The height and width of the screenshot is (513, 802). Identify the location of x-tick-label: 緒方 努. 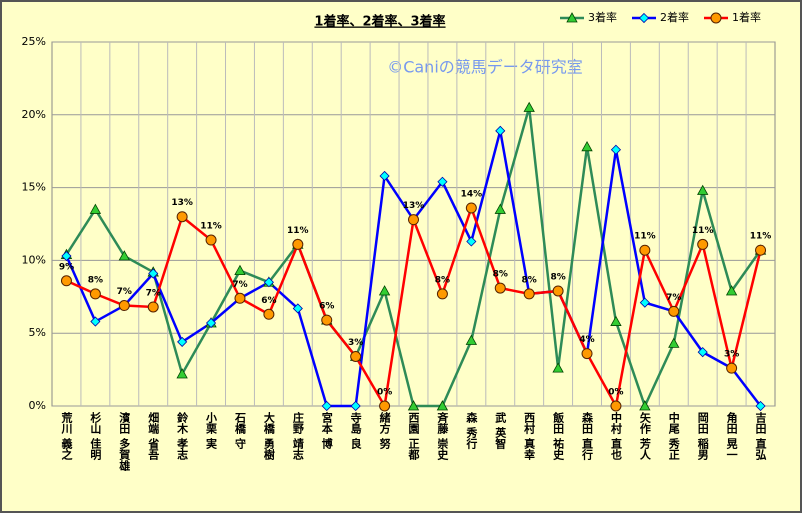
(384, 430).